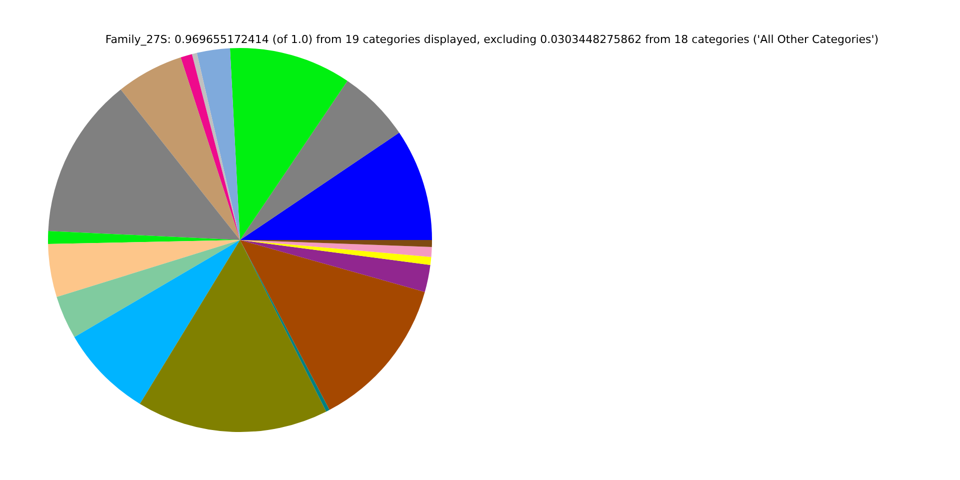 Image resolution: width=960 pixels, height=480 pixels. What do you see at coordinates (492, 39) in the screenshot?
I see `text: Family_27S: 0.969655172414 (of 1.0) from 19 categories displayed, excluding 0.0303448275862 from 18 categories ('All Other Categories')` at bounding box center [492, 39].